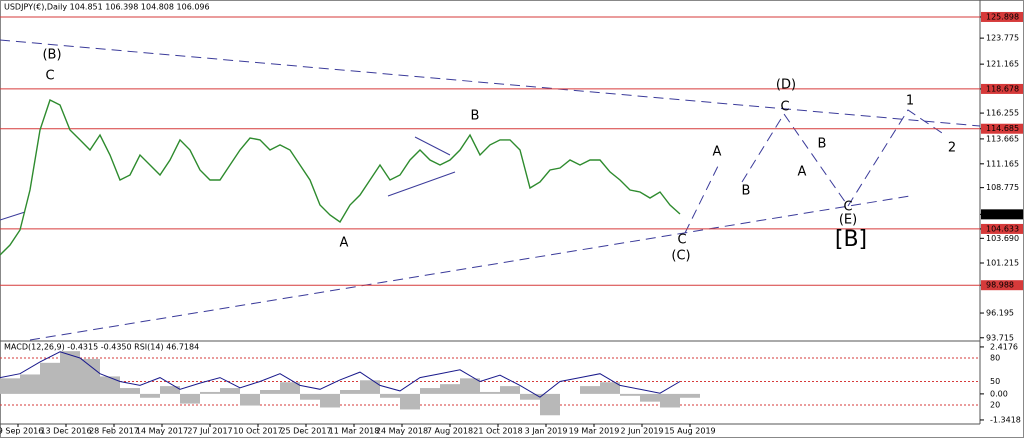 This screenshot has height=438, width=1024. Describe the element at coordinates (497, 431) in the screenshot. I see `x-tick-label: 21 Oct 2018` at that location.